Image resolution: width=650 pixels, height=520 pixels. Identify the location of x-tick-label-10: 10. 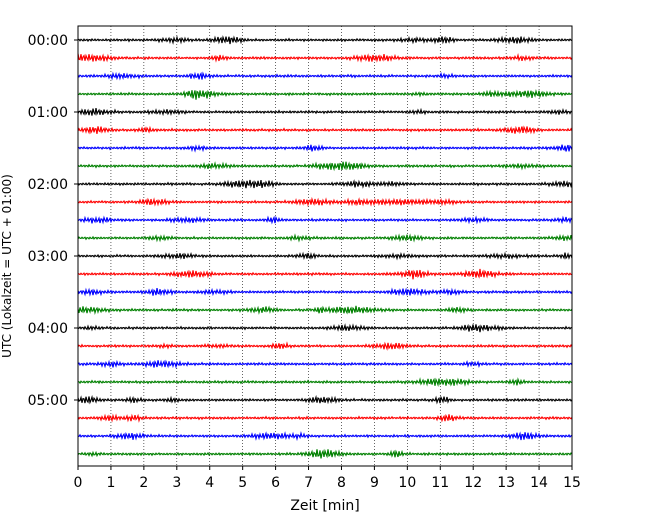
(407, 483).